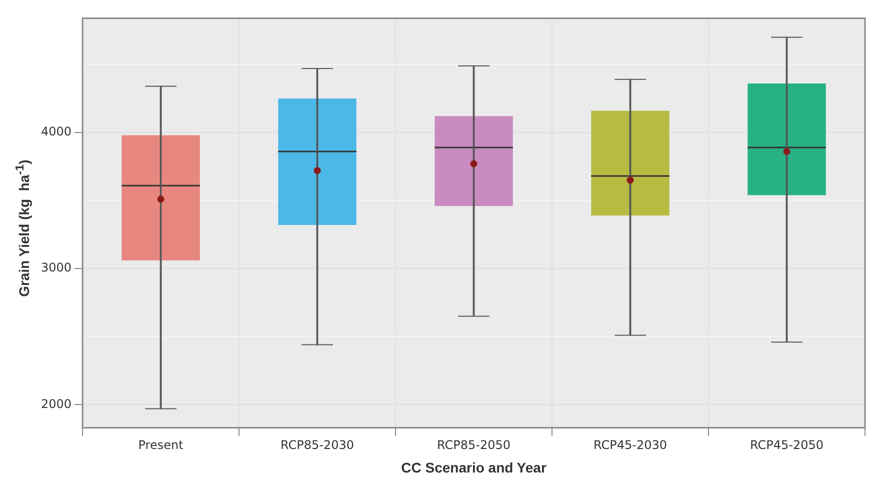  Describe the element at coordinates (161, 445) in the screenshot. I see `x-tick-label: Present` at that location.